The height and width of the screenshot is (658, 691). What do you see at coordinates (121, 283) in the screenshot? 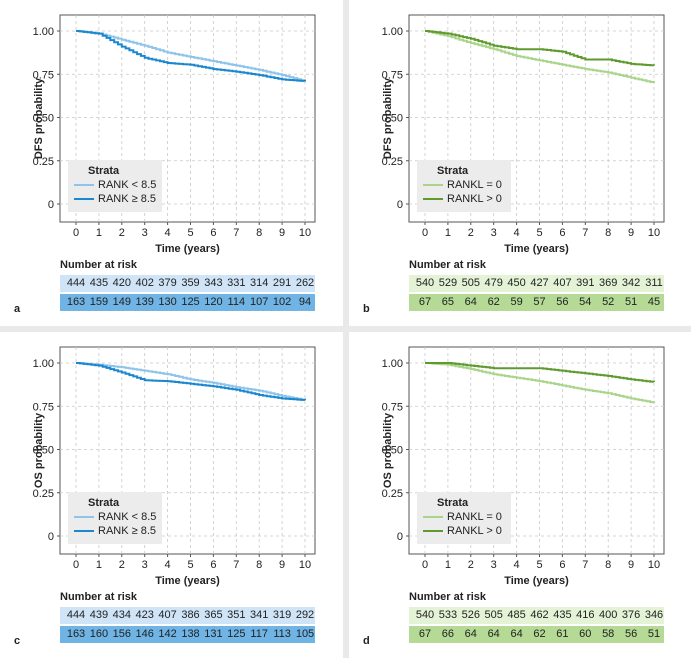
I see `risk-cell: 420` at bounding box center [121, 283].